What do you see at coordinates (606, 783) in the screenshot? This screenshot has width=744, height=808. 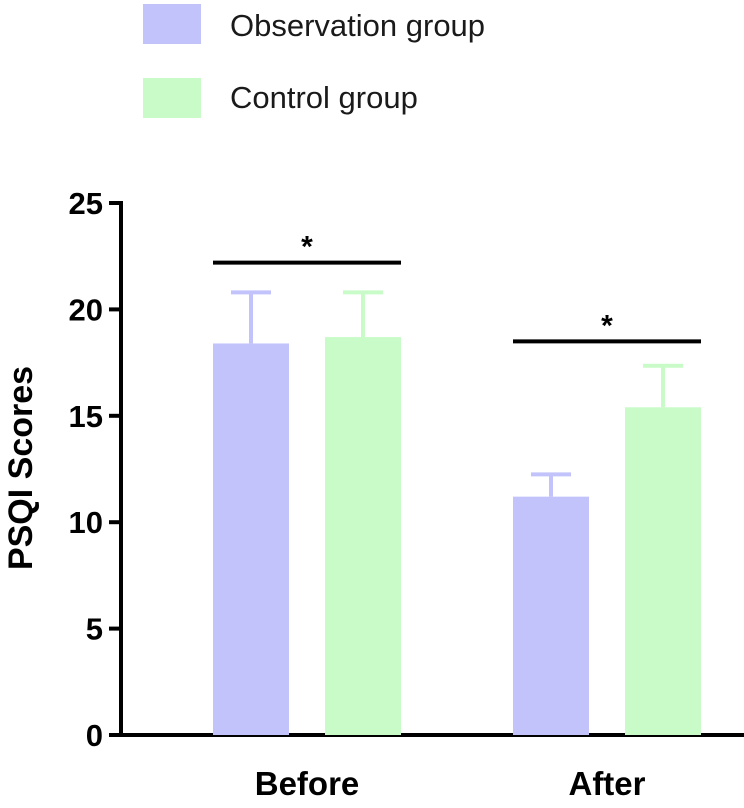 I see `x-tick-label-after: After` at bounding box center [606, 783].